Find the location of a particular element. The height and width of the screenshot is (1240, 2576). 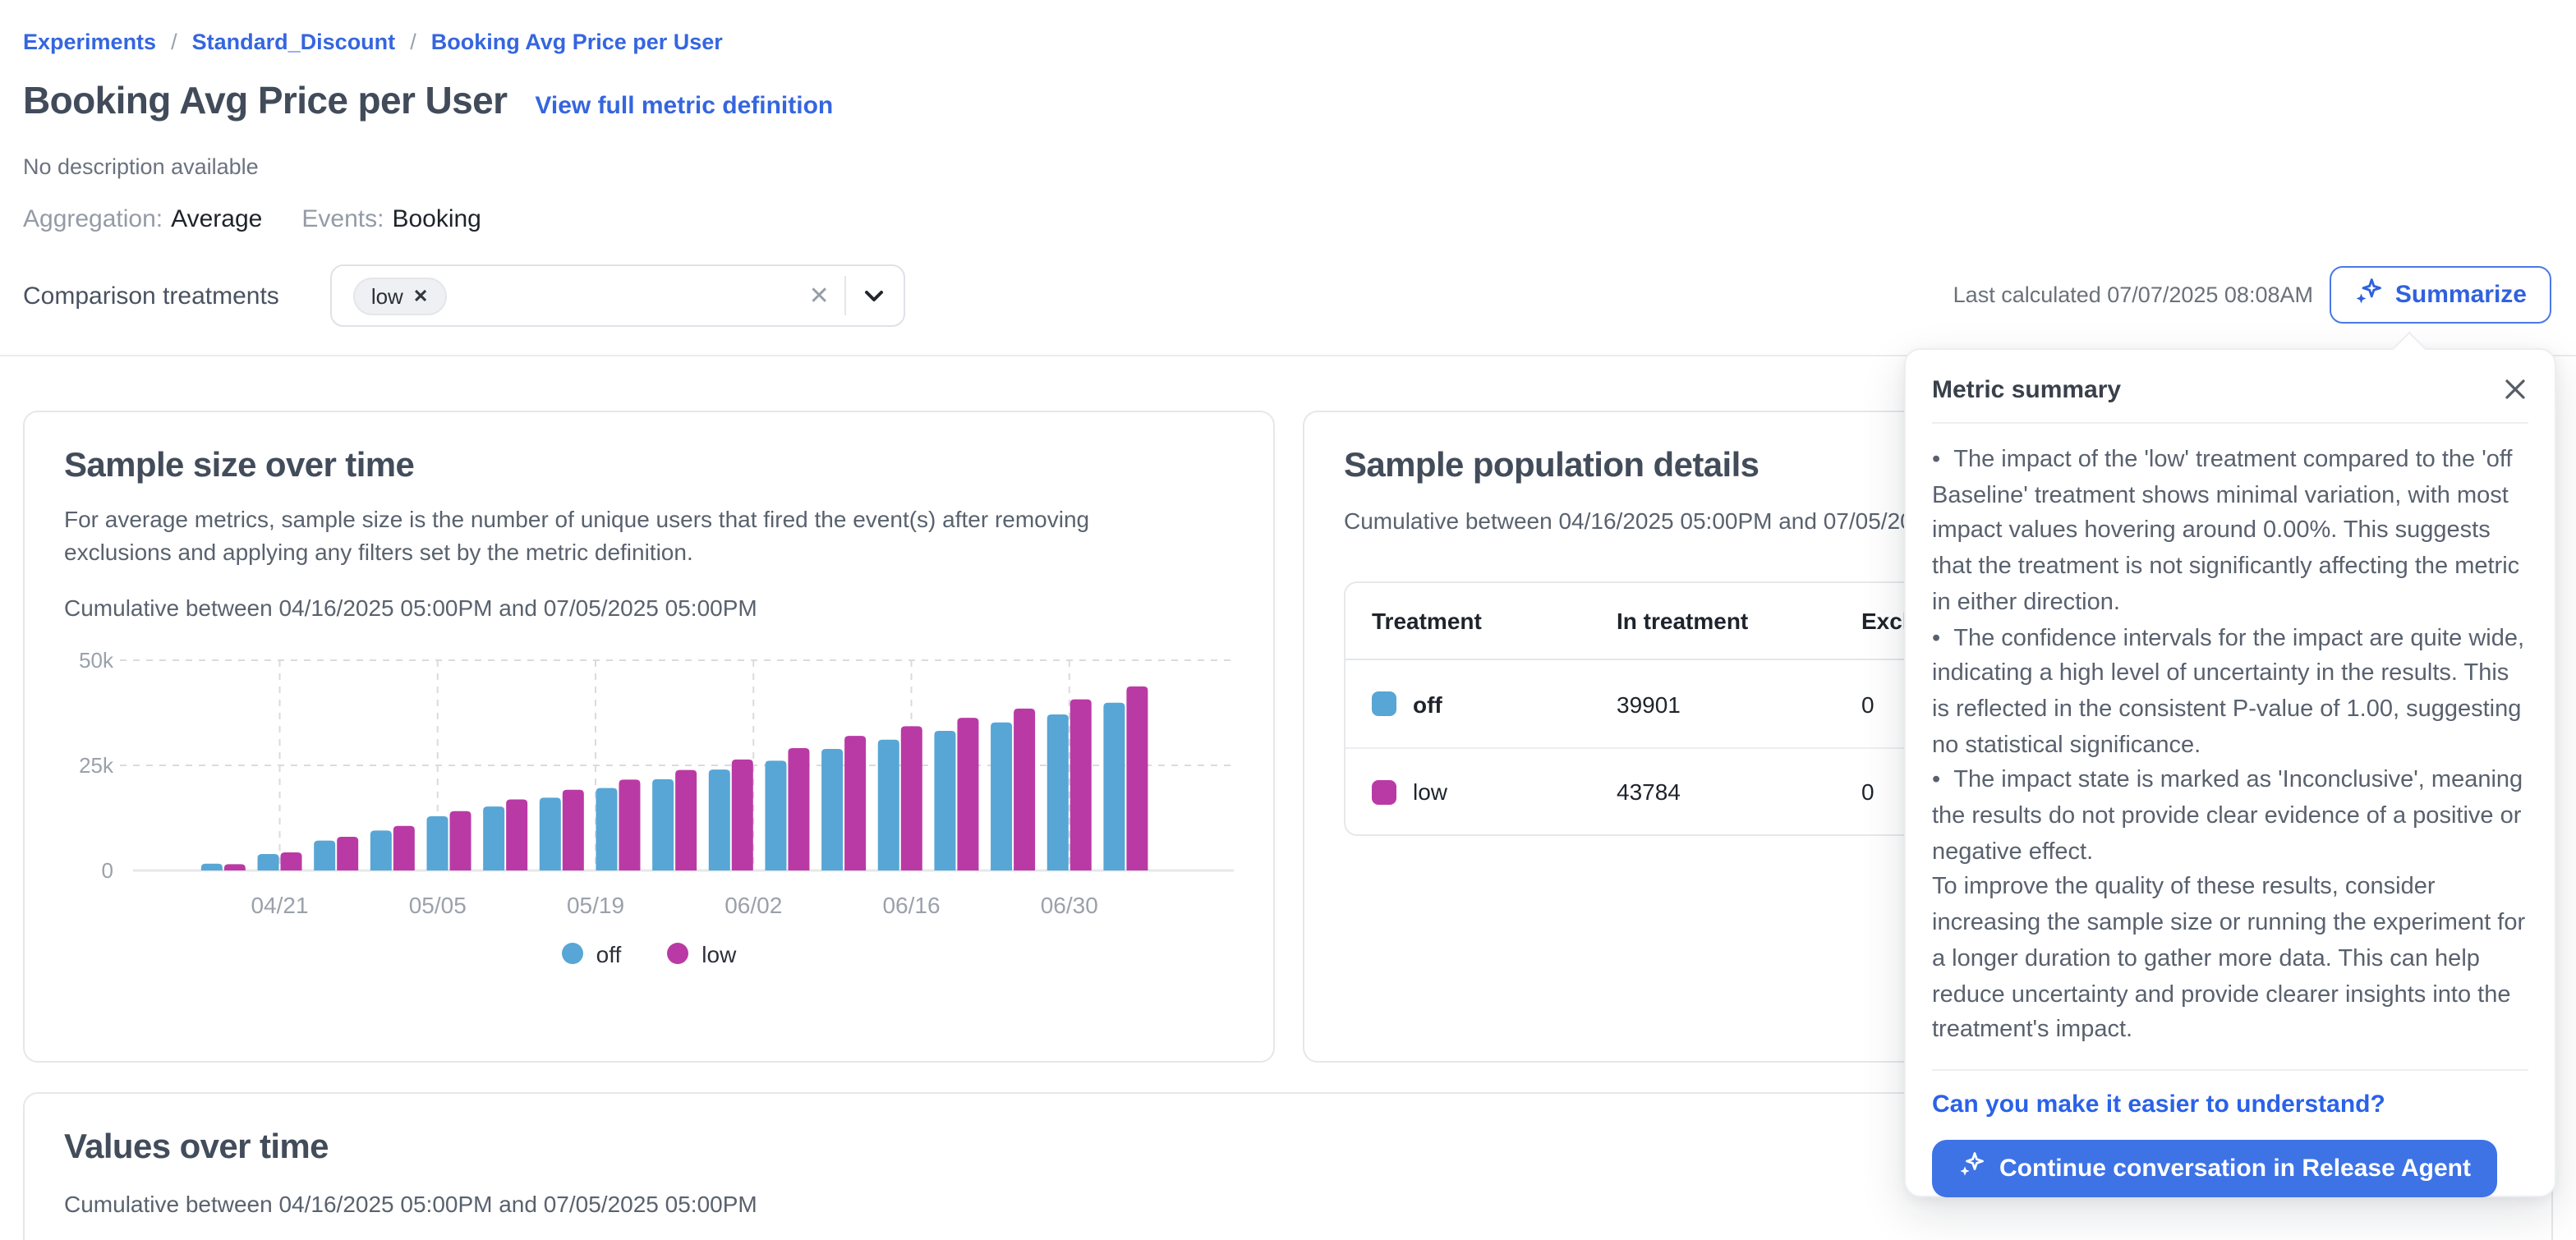

close-icon is located at coordinates (2515, 389).